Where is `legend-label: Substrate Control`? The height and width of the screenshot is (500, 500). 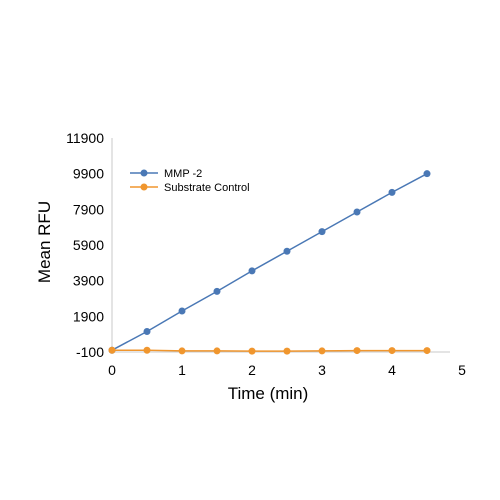
legend-label: Substrate Control is located at coordinates (207, 188).